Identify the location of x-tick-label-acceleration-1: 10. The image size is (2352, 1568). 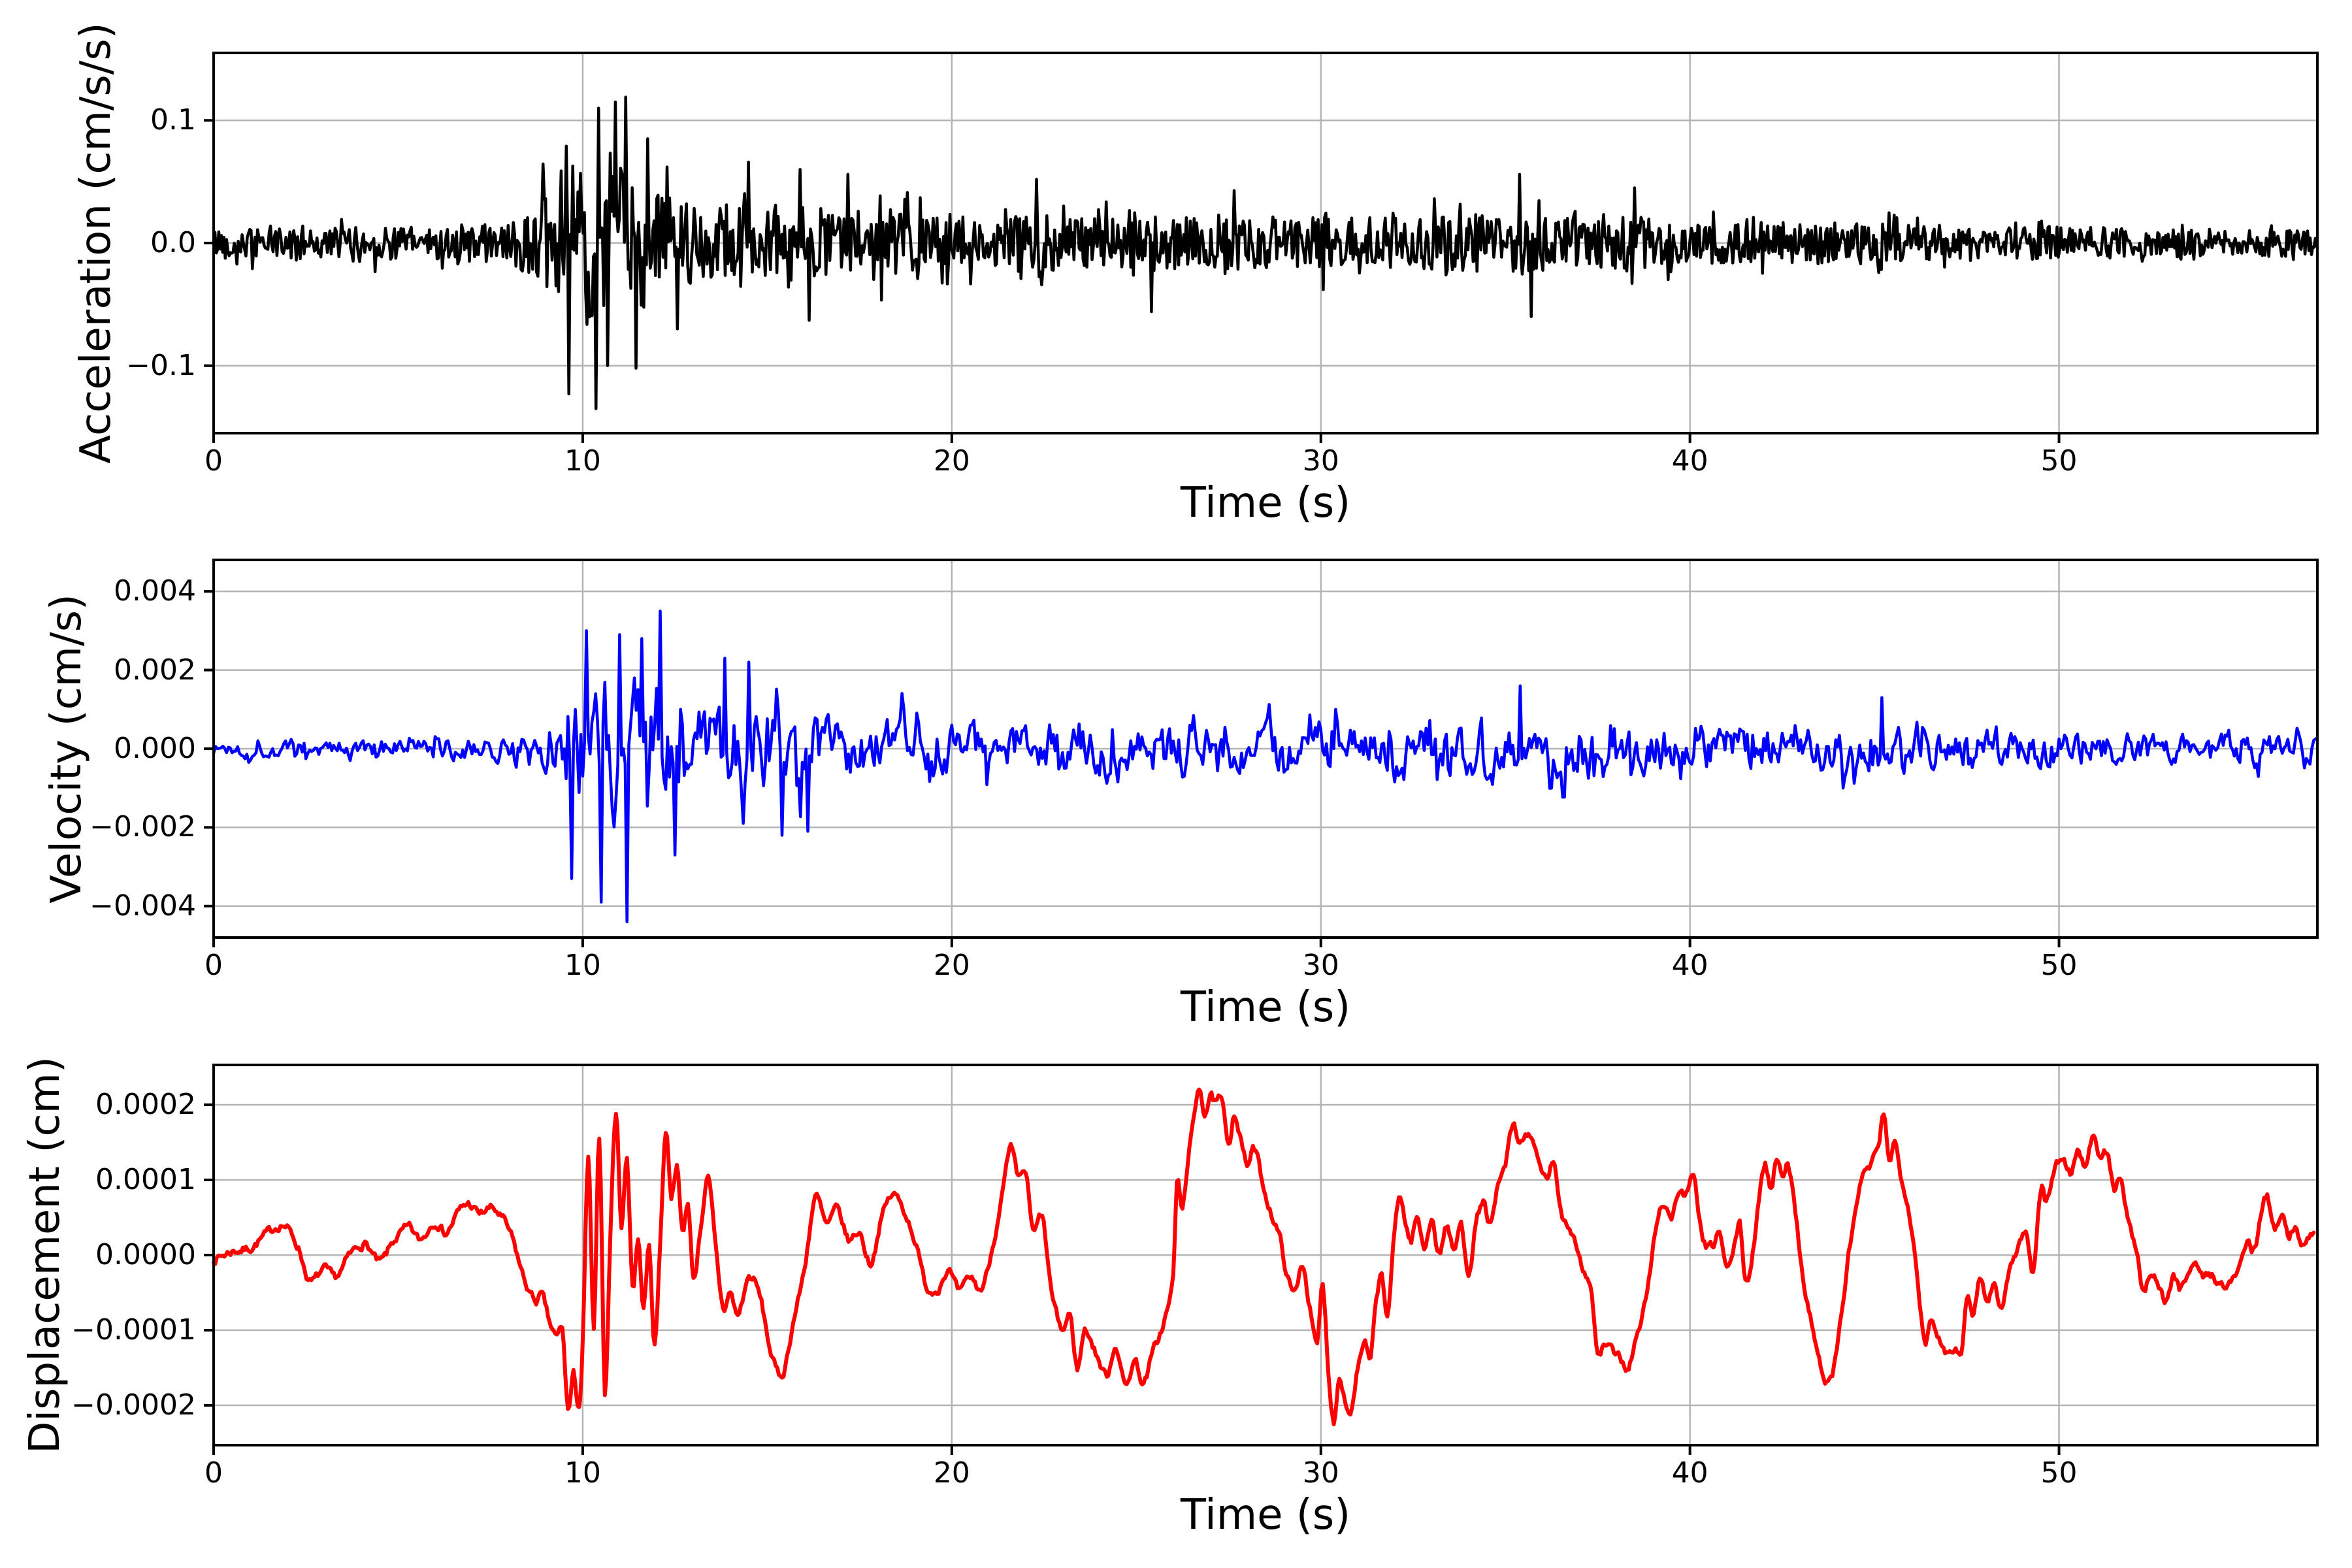
(582, 461).